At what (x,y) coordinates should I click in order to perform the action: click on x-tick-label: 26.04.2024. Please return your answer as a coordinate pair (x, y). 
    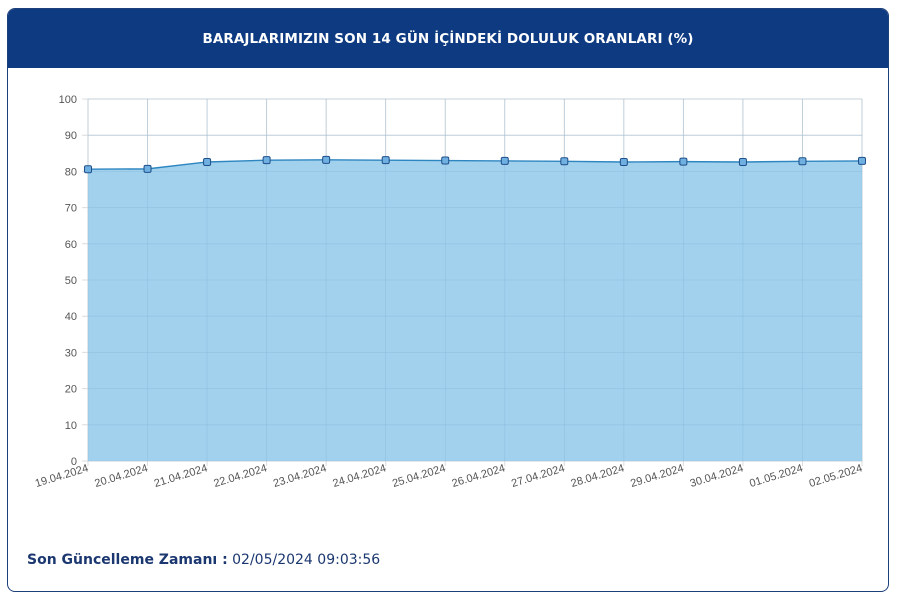
    Looking at the image, I should click on (478, 476).